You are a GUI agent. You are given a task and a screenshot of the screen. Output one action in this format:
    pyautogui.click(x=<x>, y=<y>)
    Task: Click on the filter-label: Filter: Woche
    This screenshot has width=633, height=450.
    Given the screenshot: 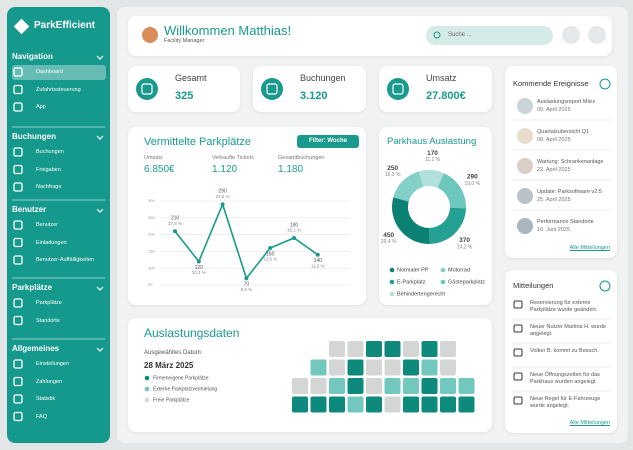 What is the action you would take?
    pyautogui.click(x=328, y=141)
    